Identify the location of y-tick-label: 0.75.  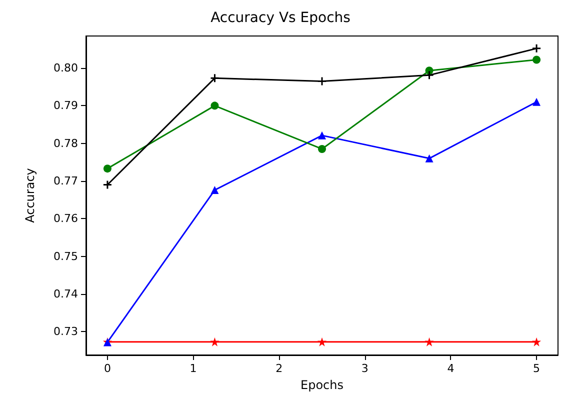
(66, 256).